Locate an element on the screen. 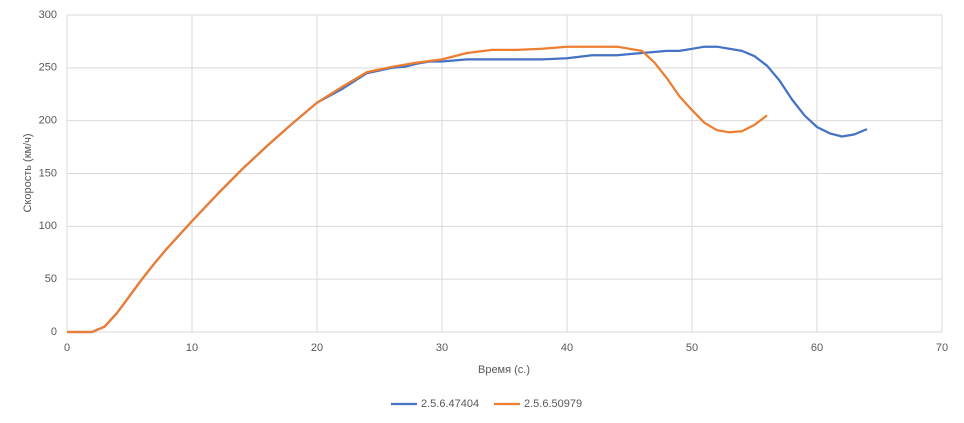  x-tick-label: 30 is located at coordinates (442, 348).